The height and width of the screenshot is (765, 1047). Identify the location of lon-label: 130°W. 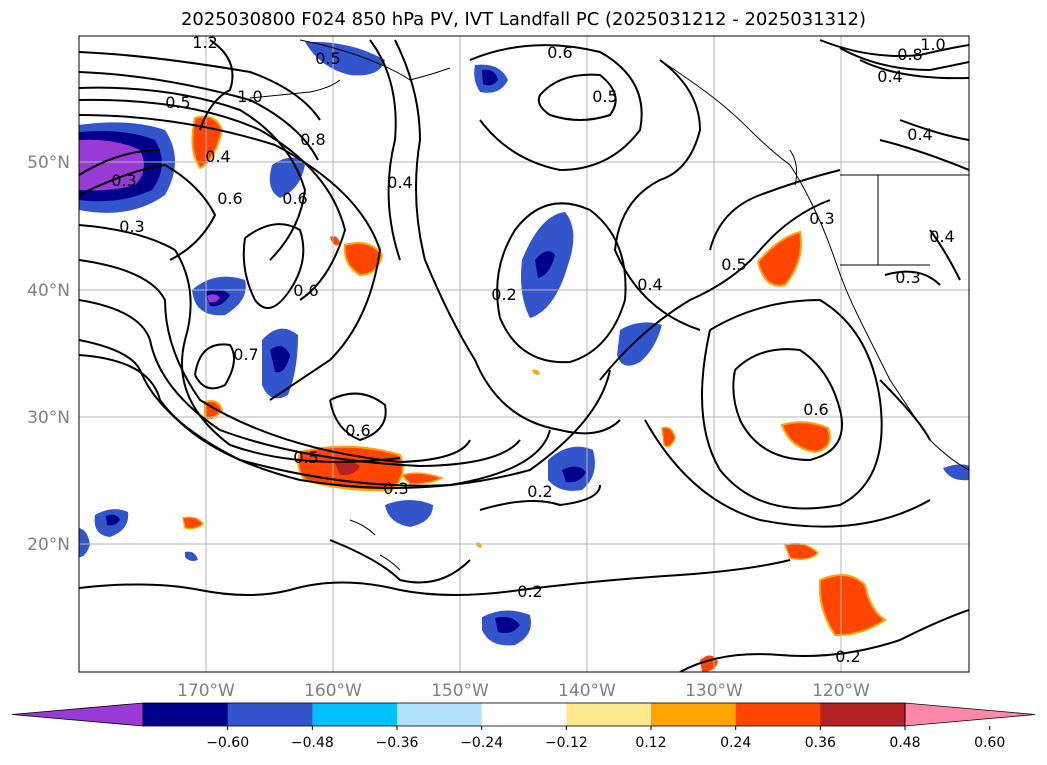
(714, 691).